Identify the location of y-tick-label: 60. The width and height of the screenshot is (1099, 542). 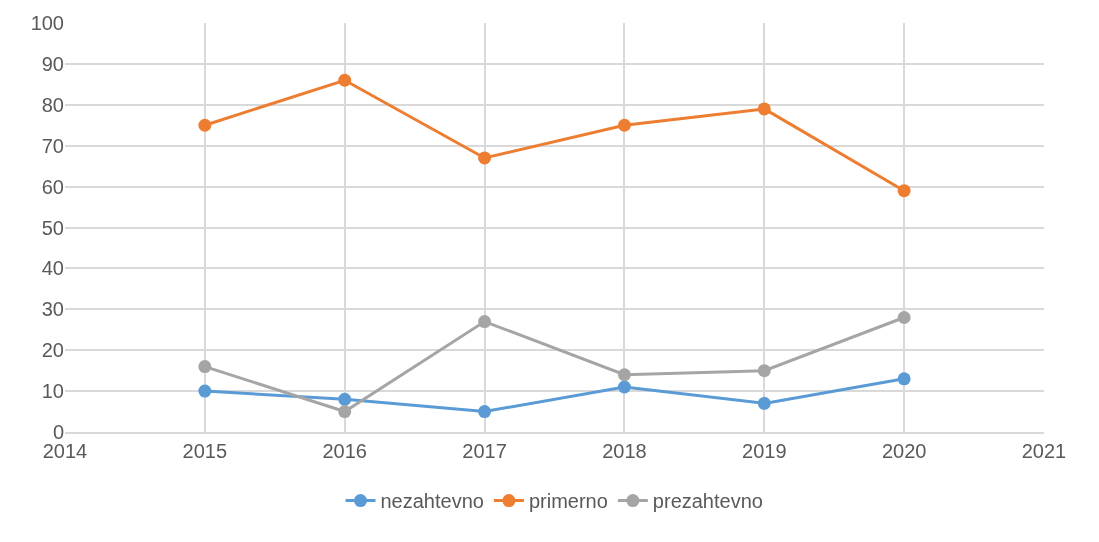
(52, 186).